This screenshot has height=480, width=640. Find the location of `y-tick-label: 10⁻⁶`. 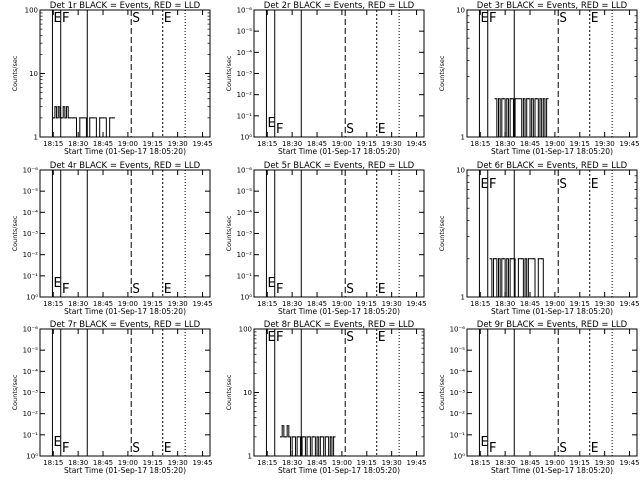

y-tick-label: 10⁻⁶ is located at coordinates (31, 171).